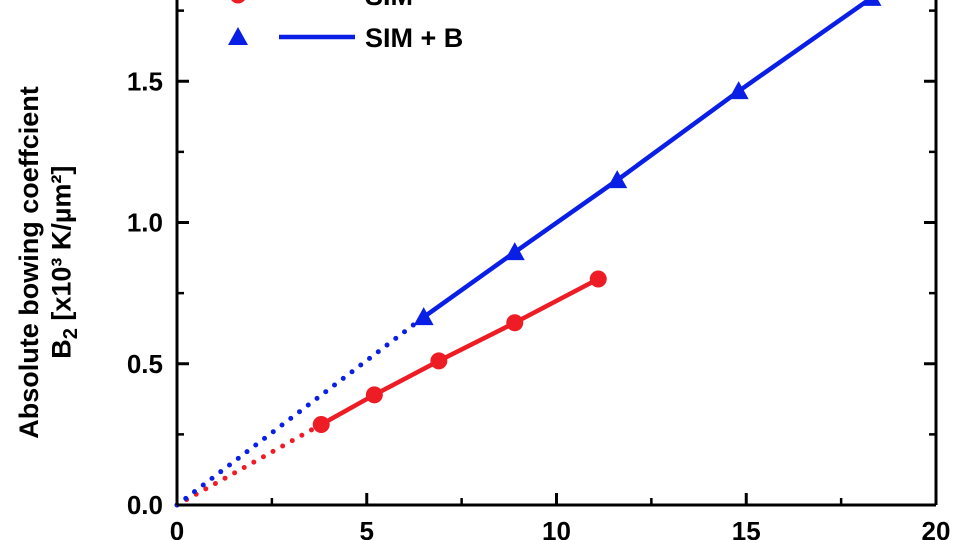 The image size is (960, 540). What do you see at coordinates (556, 528) in the screenshot?
I see `x-tick-label: 10` at bounding box center [556, 528].